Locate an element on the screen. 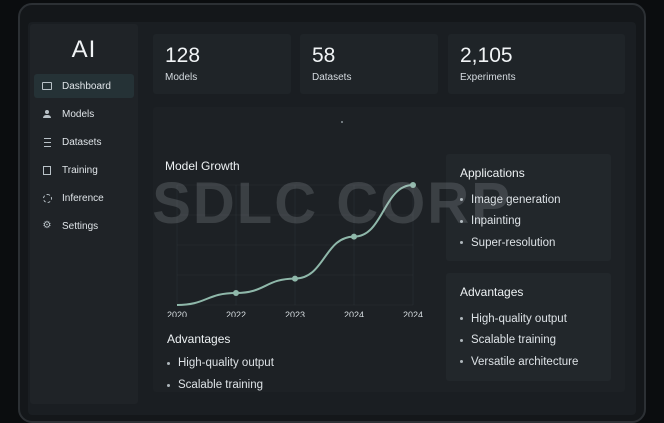 This screenshot has width=664, height=423. chart-title: Model Growth is located at coordinates (202, 166).